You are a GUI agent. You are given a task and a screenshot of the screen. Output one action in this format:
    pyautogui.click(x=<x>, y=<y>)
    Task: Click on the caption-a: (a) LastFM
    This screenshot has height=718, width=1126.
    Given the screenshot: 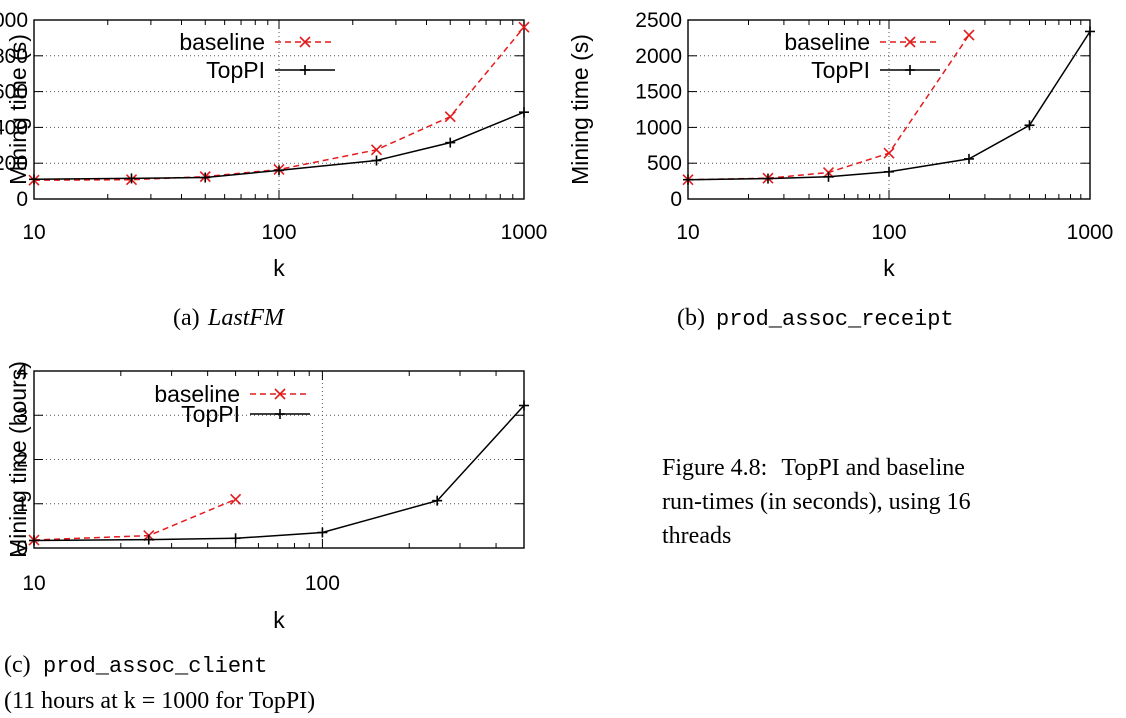 What is the action you would take?
    pyautogui.click(x=229, y=318)
    